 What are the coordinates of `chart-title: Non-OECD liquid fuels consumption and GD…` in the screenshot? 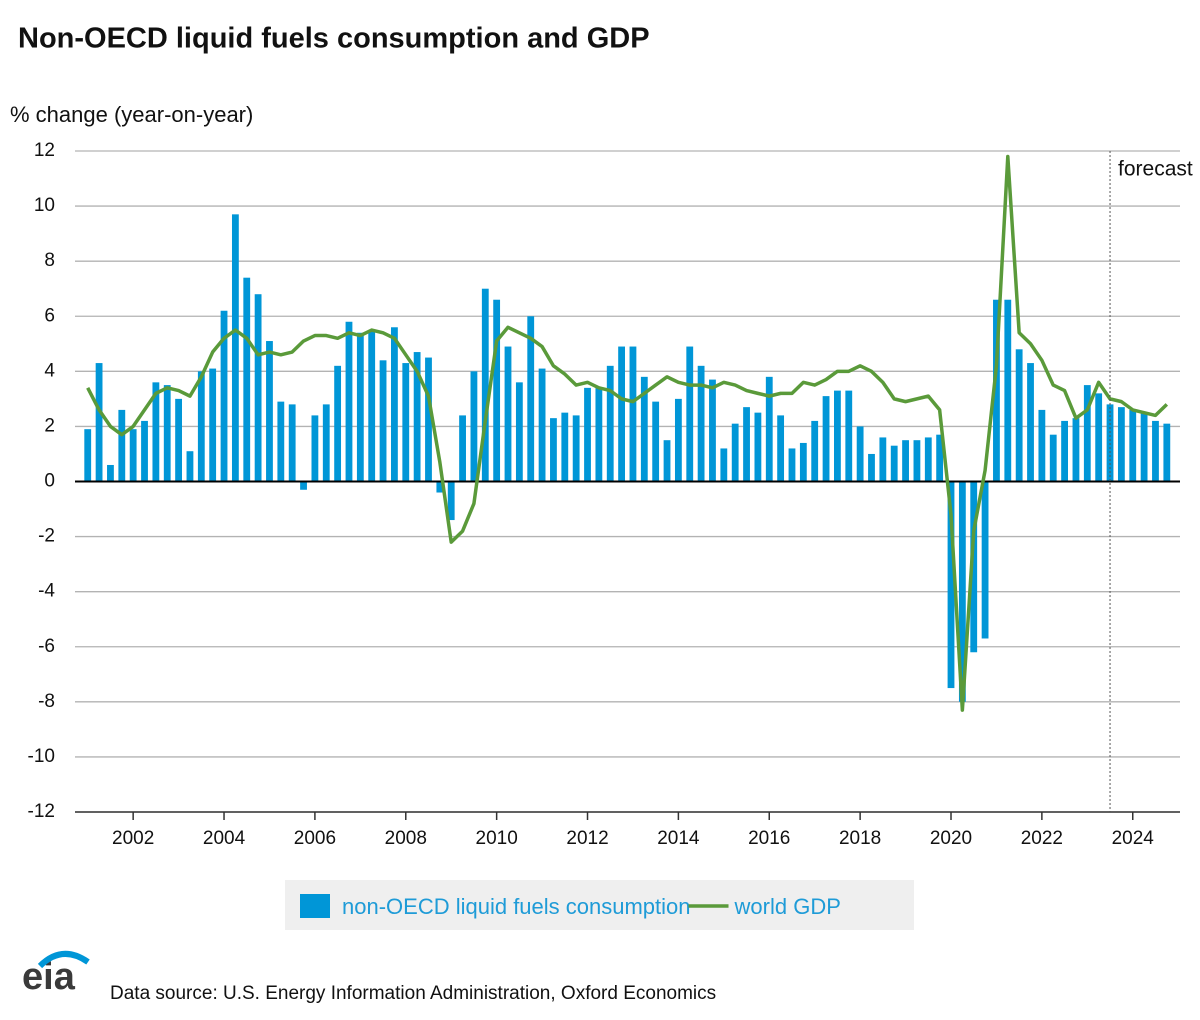 It's located at (334, 39).